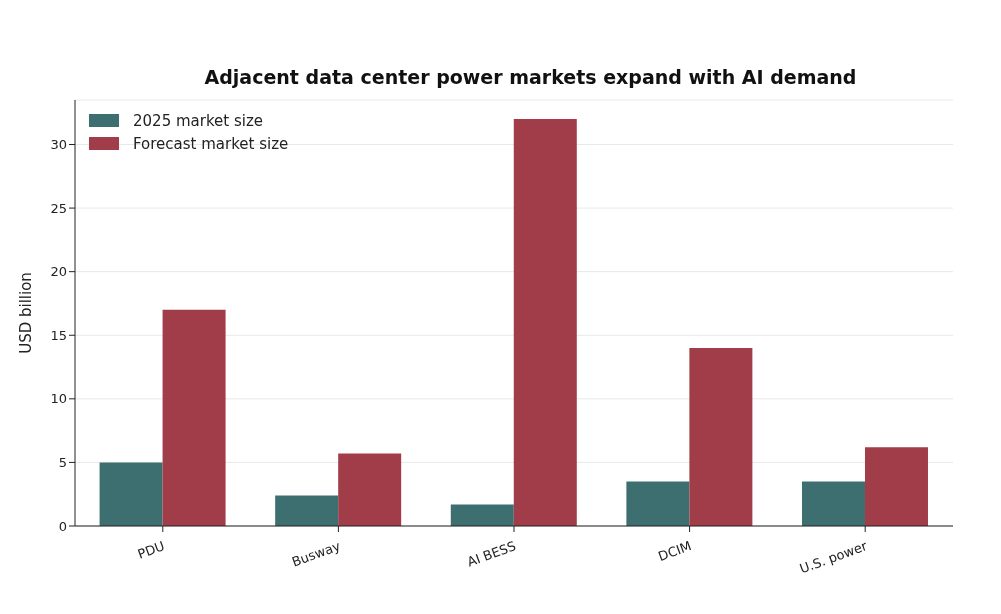 The width and height of the screenshot is (1001, 614). Describe the element at coordinates (675, 551) in the screenshot. I see `x-tick-label: DCIM` at that location.